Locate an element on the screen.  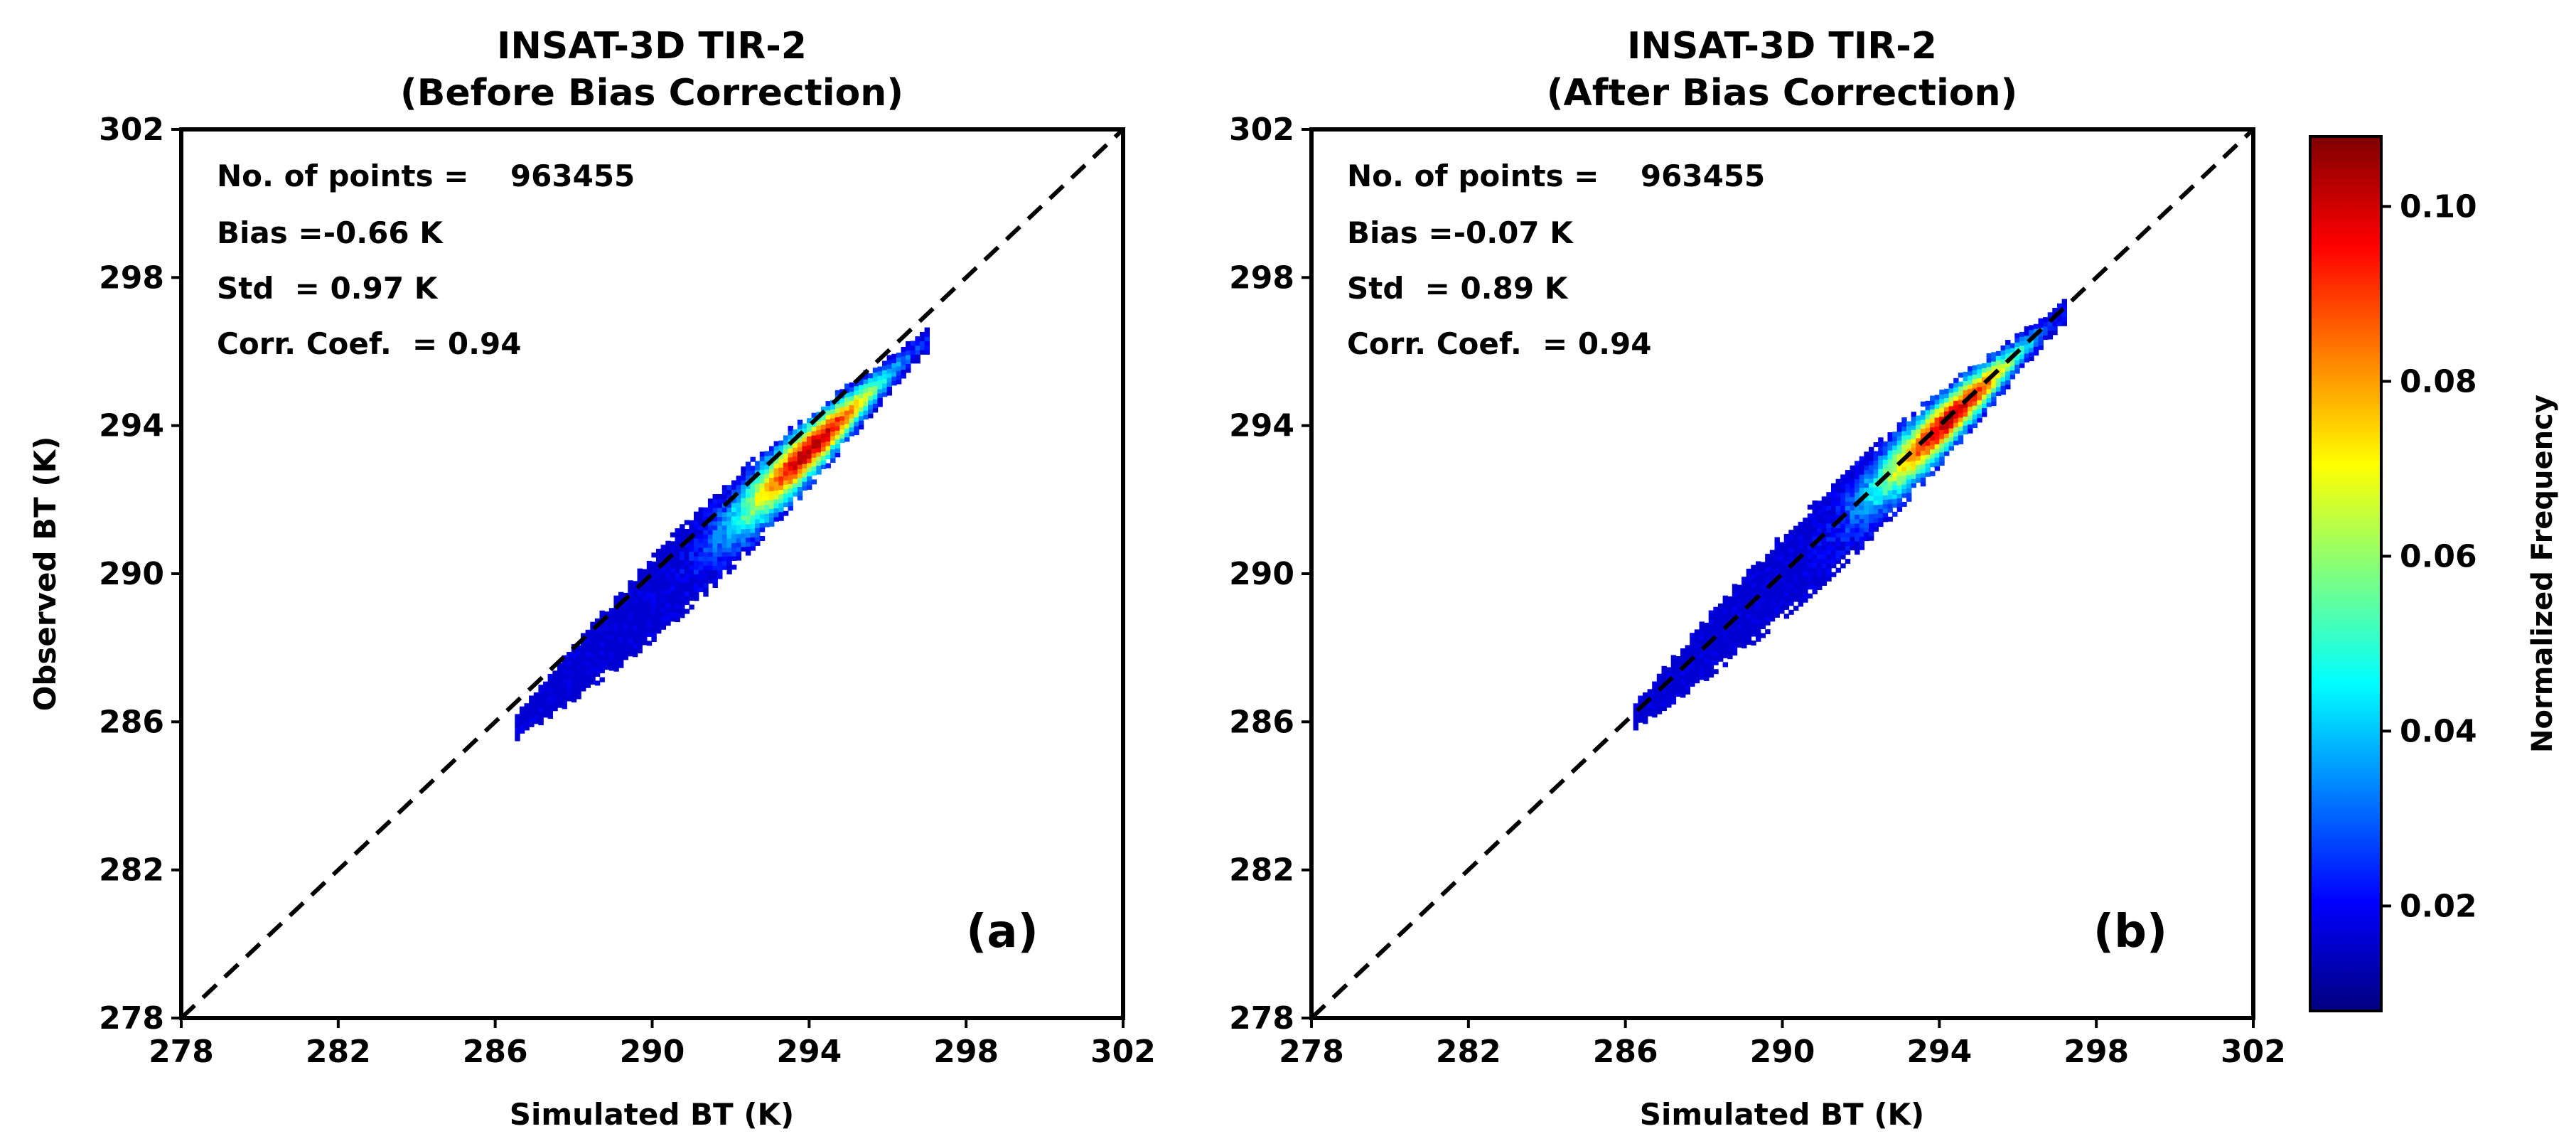
y-tick-label: 302 is located at coordinates (131, 130).